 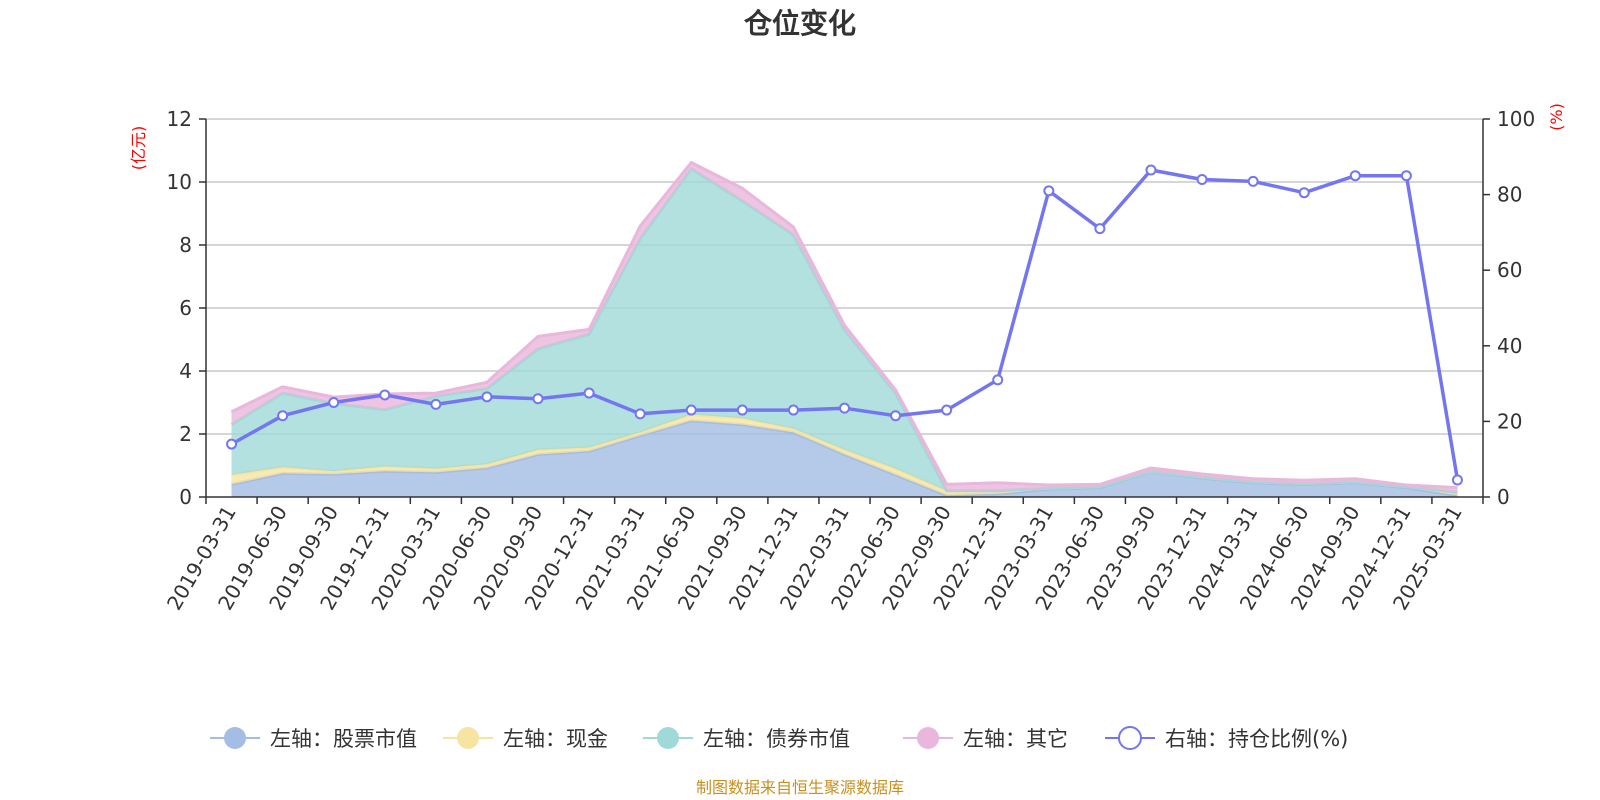 What do you see at coordinates (1503, 497) in the screenshot?
I see `right-axis-tick-label: 0` at bounding box center [1503, 497].